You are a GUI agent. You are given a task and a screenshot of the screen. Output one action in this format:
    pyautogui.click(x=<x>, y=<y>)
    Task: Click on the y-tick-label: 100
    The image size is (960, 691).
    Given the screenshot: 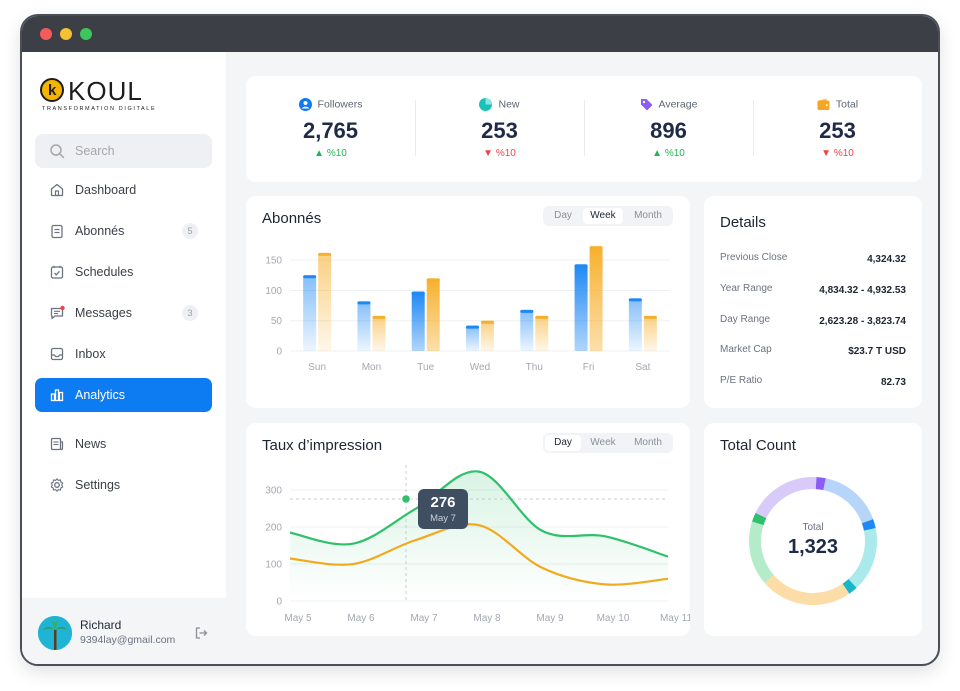 What is the action you would take?
    pyautogui.click(x=273, y=565)
    